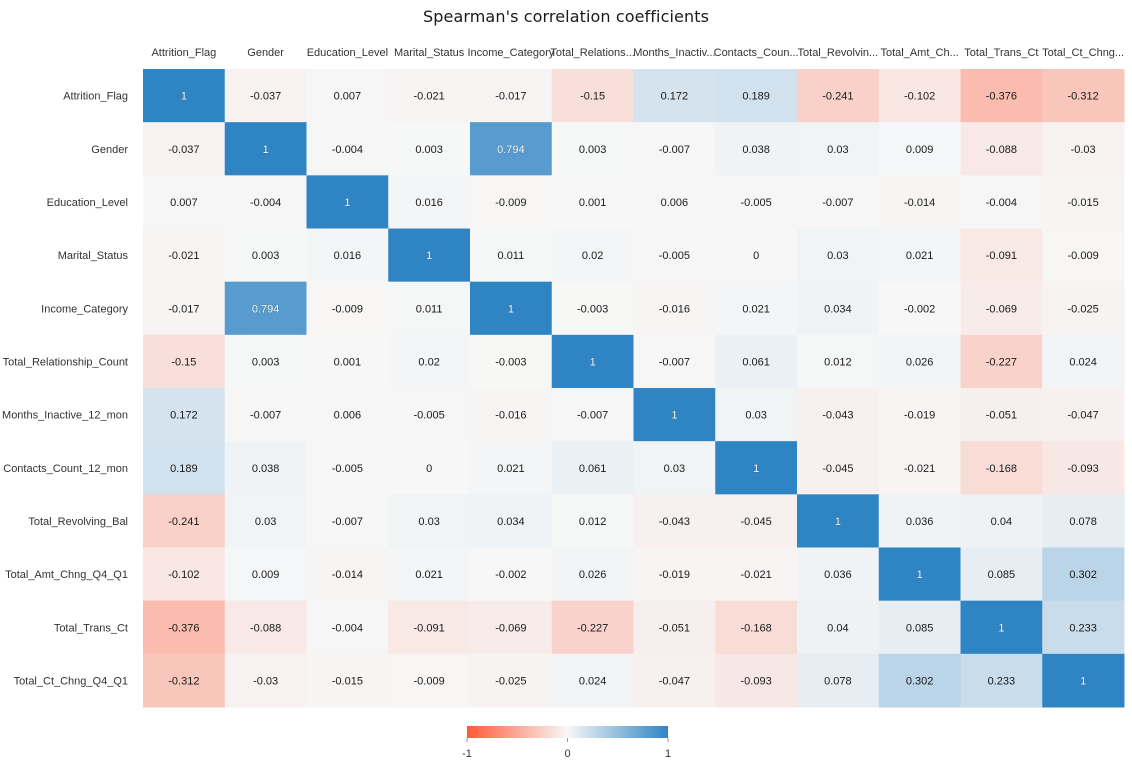  What do you see at coordinates (511, 522) in the screenshot?
I see `cell-value-label: 0.034` at bounding box center [511, 522].